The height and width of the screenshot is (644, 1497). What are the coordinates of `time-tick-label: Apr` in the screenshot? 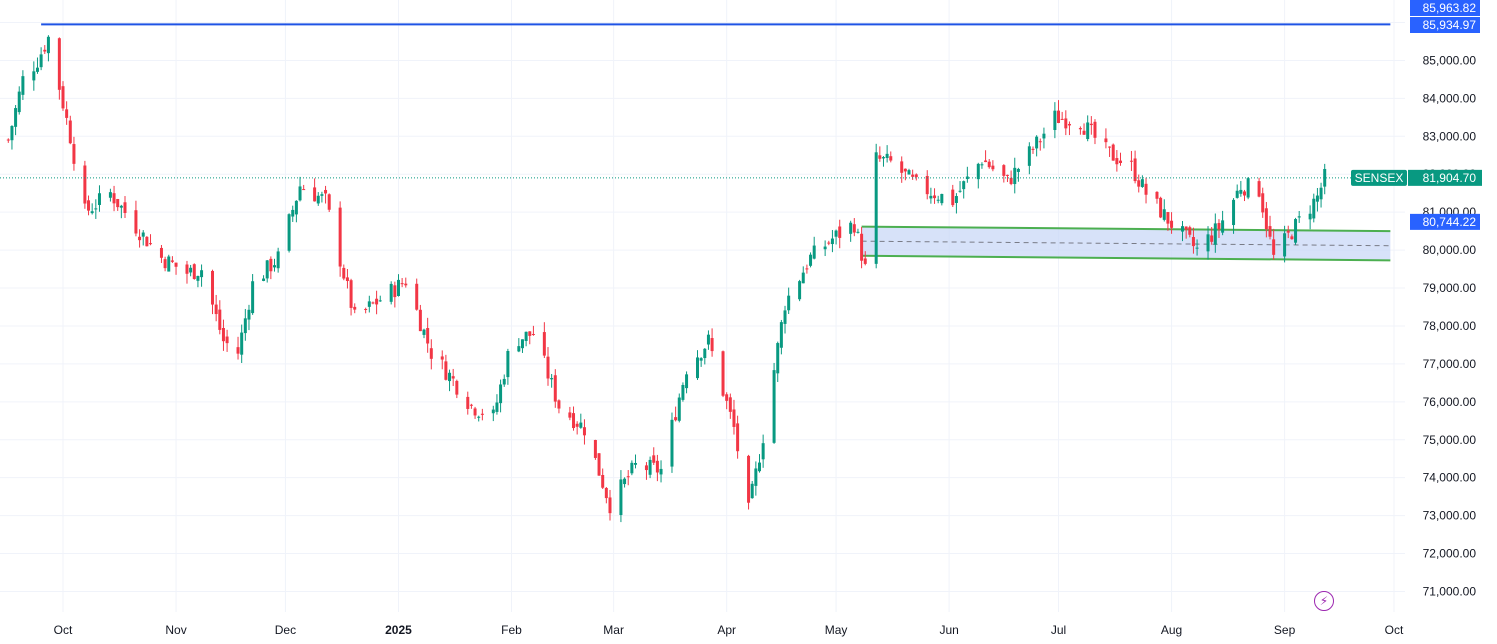 It's located at (726, 630).